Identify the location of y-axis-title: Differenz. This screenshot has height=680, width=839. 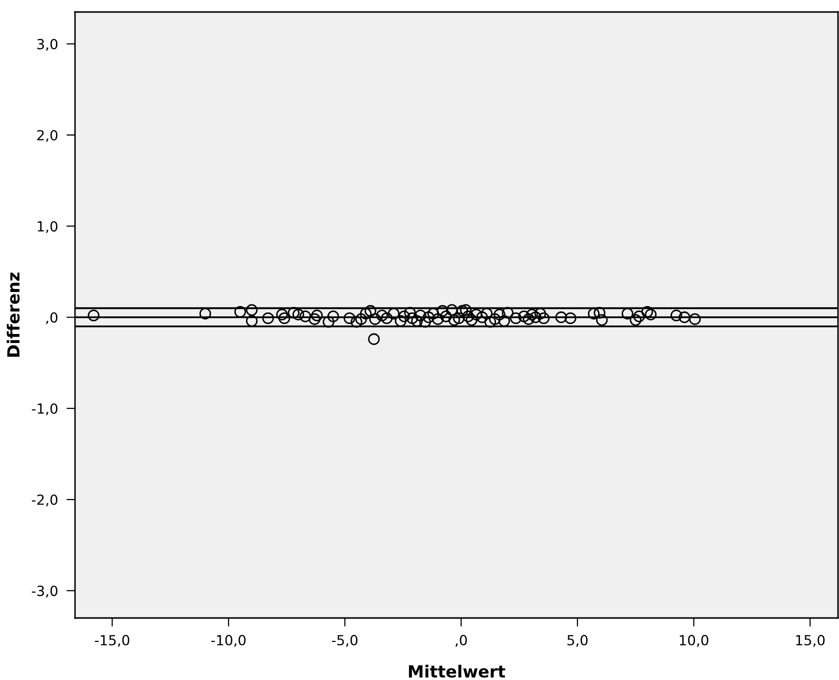
(13, 314).